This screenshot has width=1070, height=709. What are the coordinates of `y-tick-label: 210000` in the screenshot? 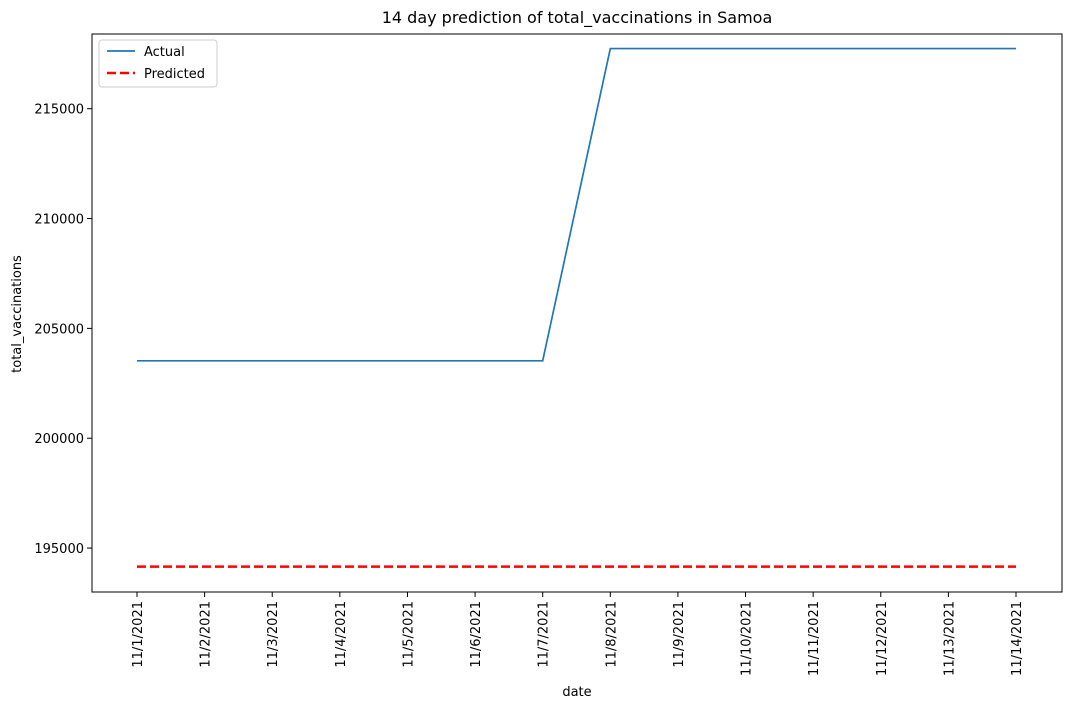 It's located at (59, 220).